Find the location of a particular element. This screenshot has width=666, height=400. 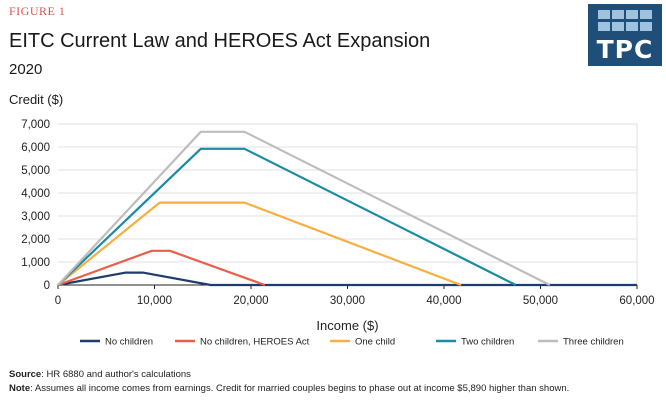

legend-label: No children, HEROES Act is located at coordinates (255, 342).